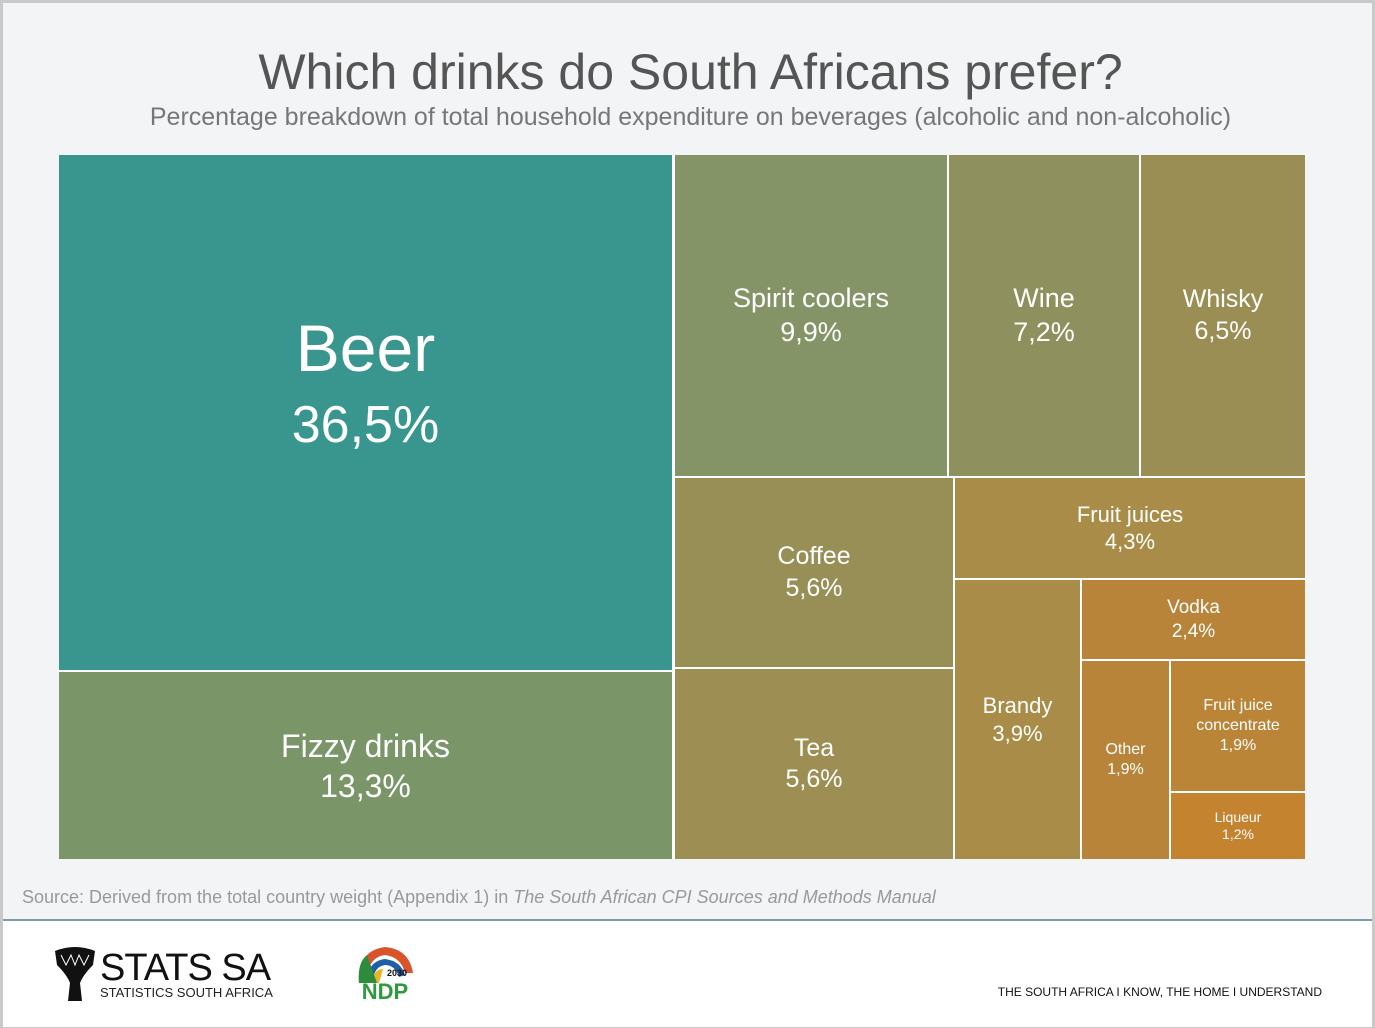 The height and width of the screenshot is (1028, 1375). What do you see at coordinates (1125, 749) in the screenshot?
I see `cell-label: Other` at bounding box center [1125, 749].